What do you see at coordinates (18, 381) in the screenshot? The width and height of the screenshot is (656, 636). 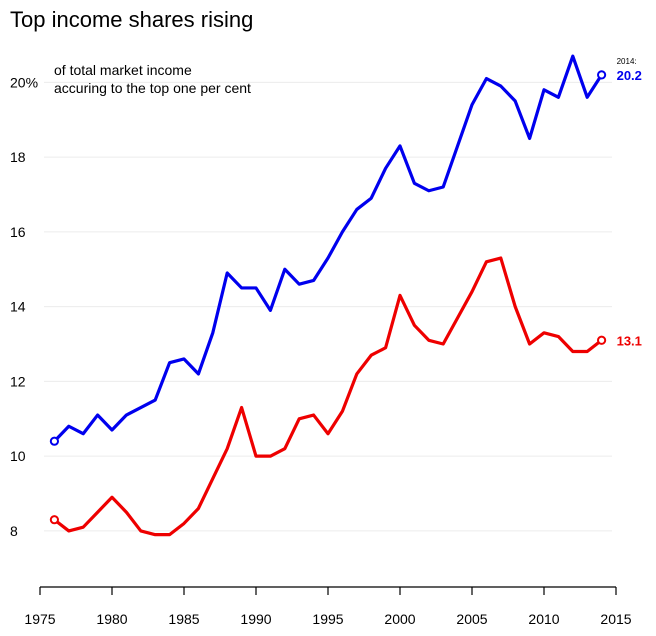 I see `y-tick-label: 12` at bounding box center [18, 381].